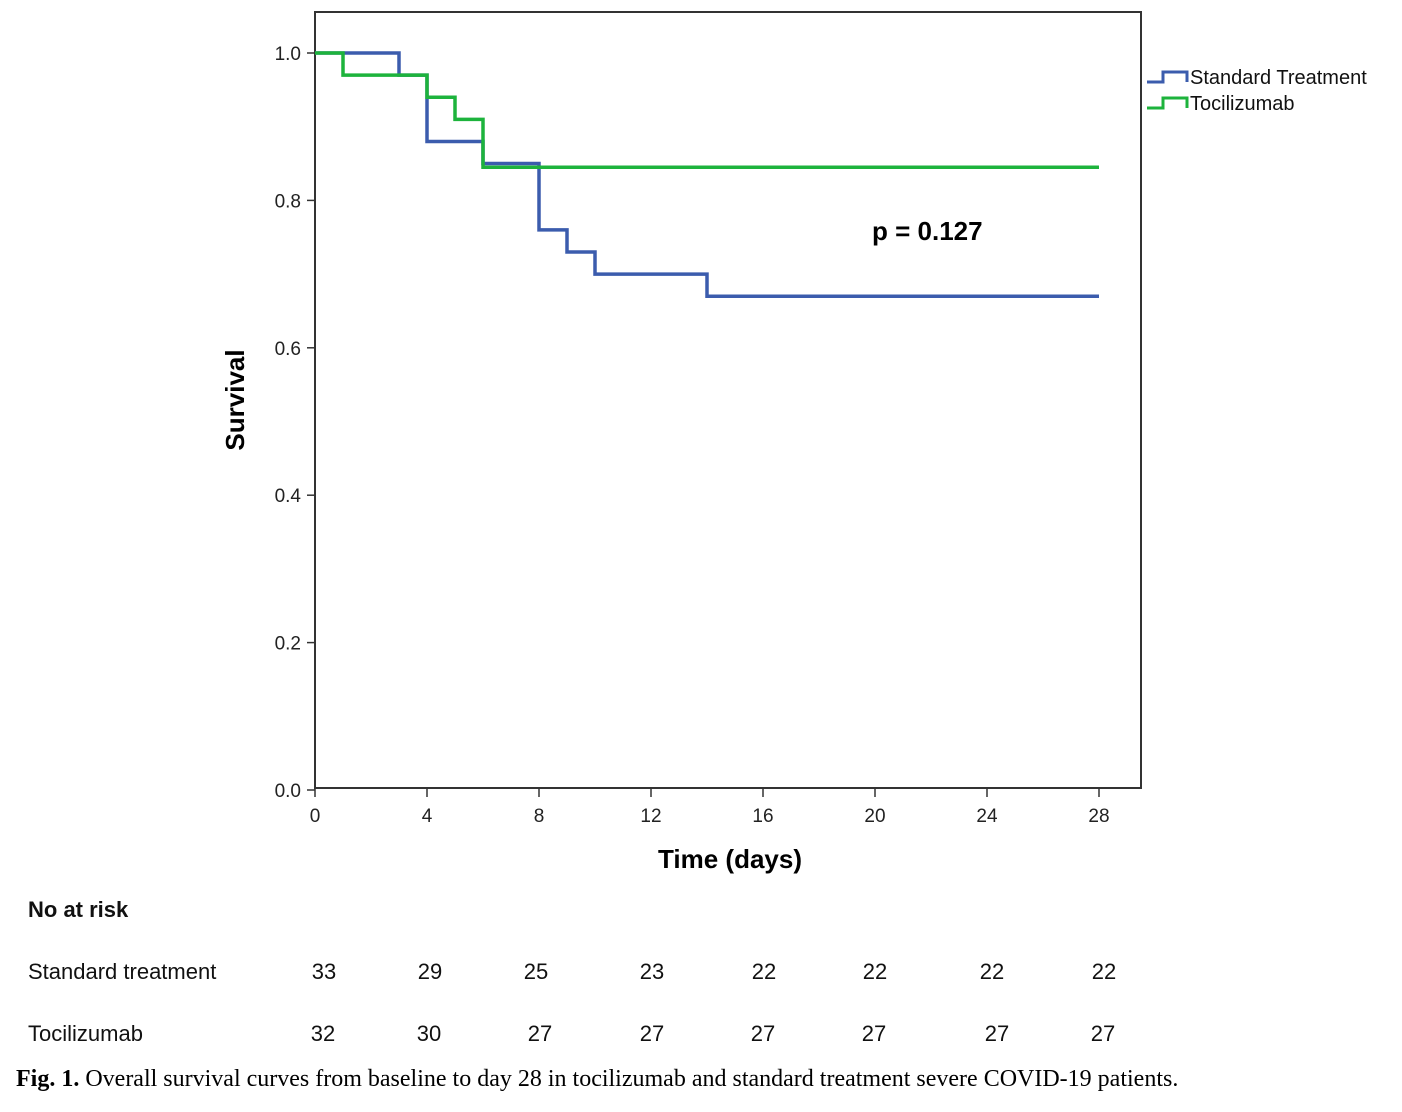 The image size is (1402, 1112). Describe the element at coordinates (1242, 104) in the screenshot. I see `legend-label-tocilizumab: Tocilizumab` at that location.